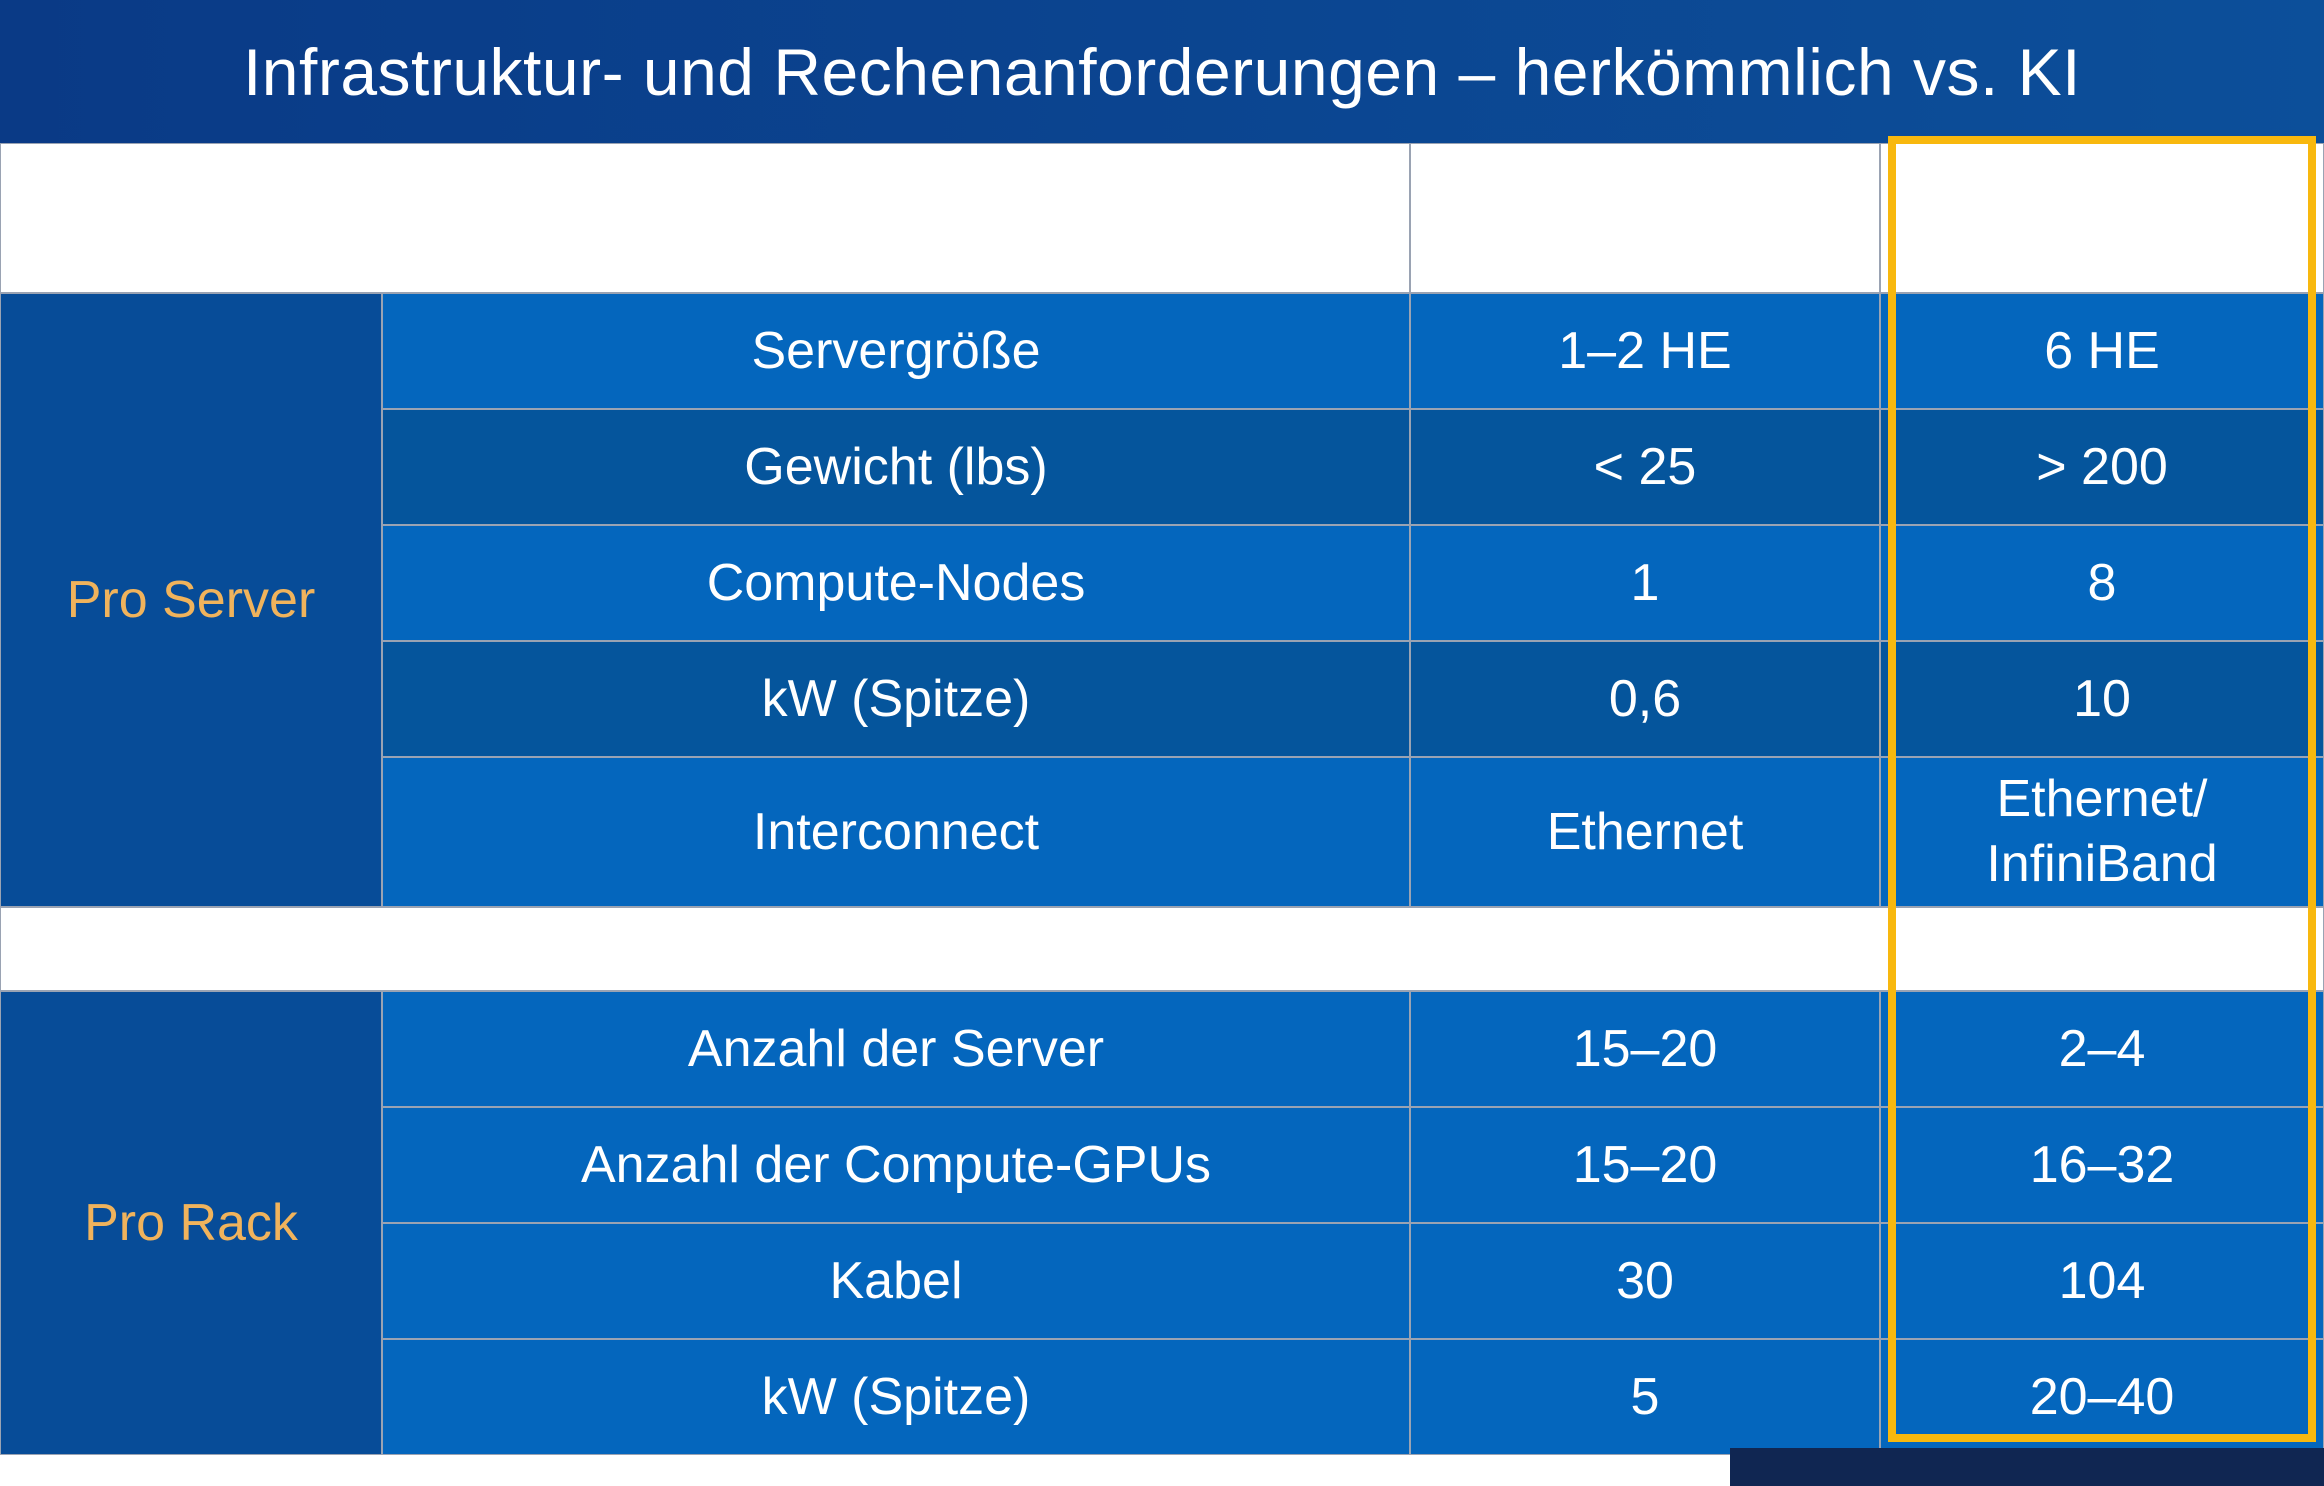 This screenshot has width=2324, height=1486. I want to click on header-cell-metric, so click(705, 218).